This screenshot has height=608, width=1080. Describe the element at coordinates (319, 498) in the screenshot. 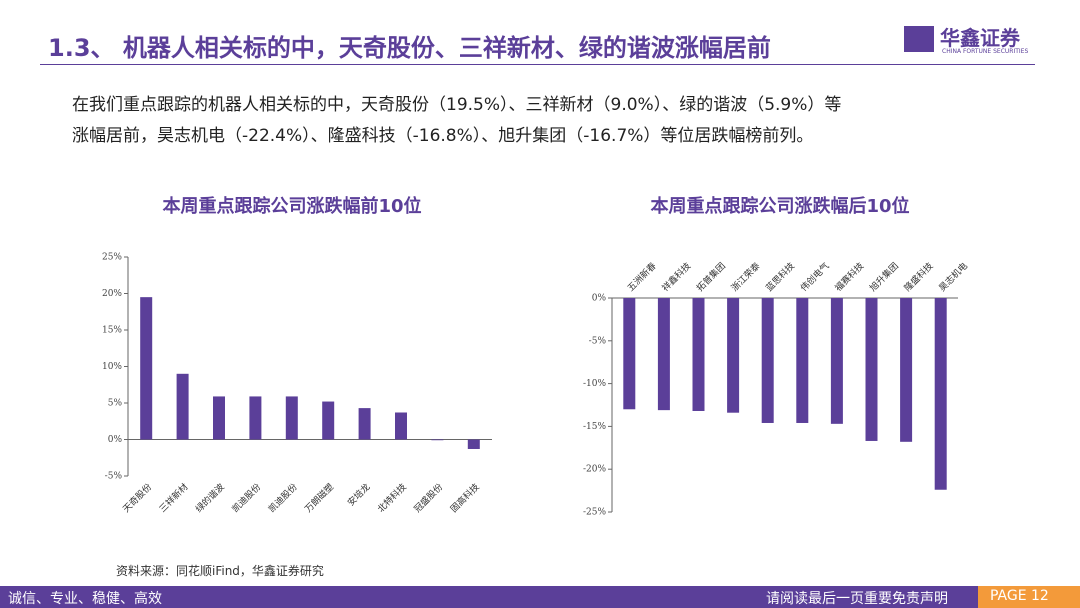

I see `x-tick-label: 万朗磁塑` at that location.